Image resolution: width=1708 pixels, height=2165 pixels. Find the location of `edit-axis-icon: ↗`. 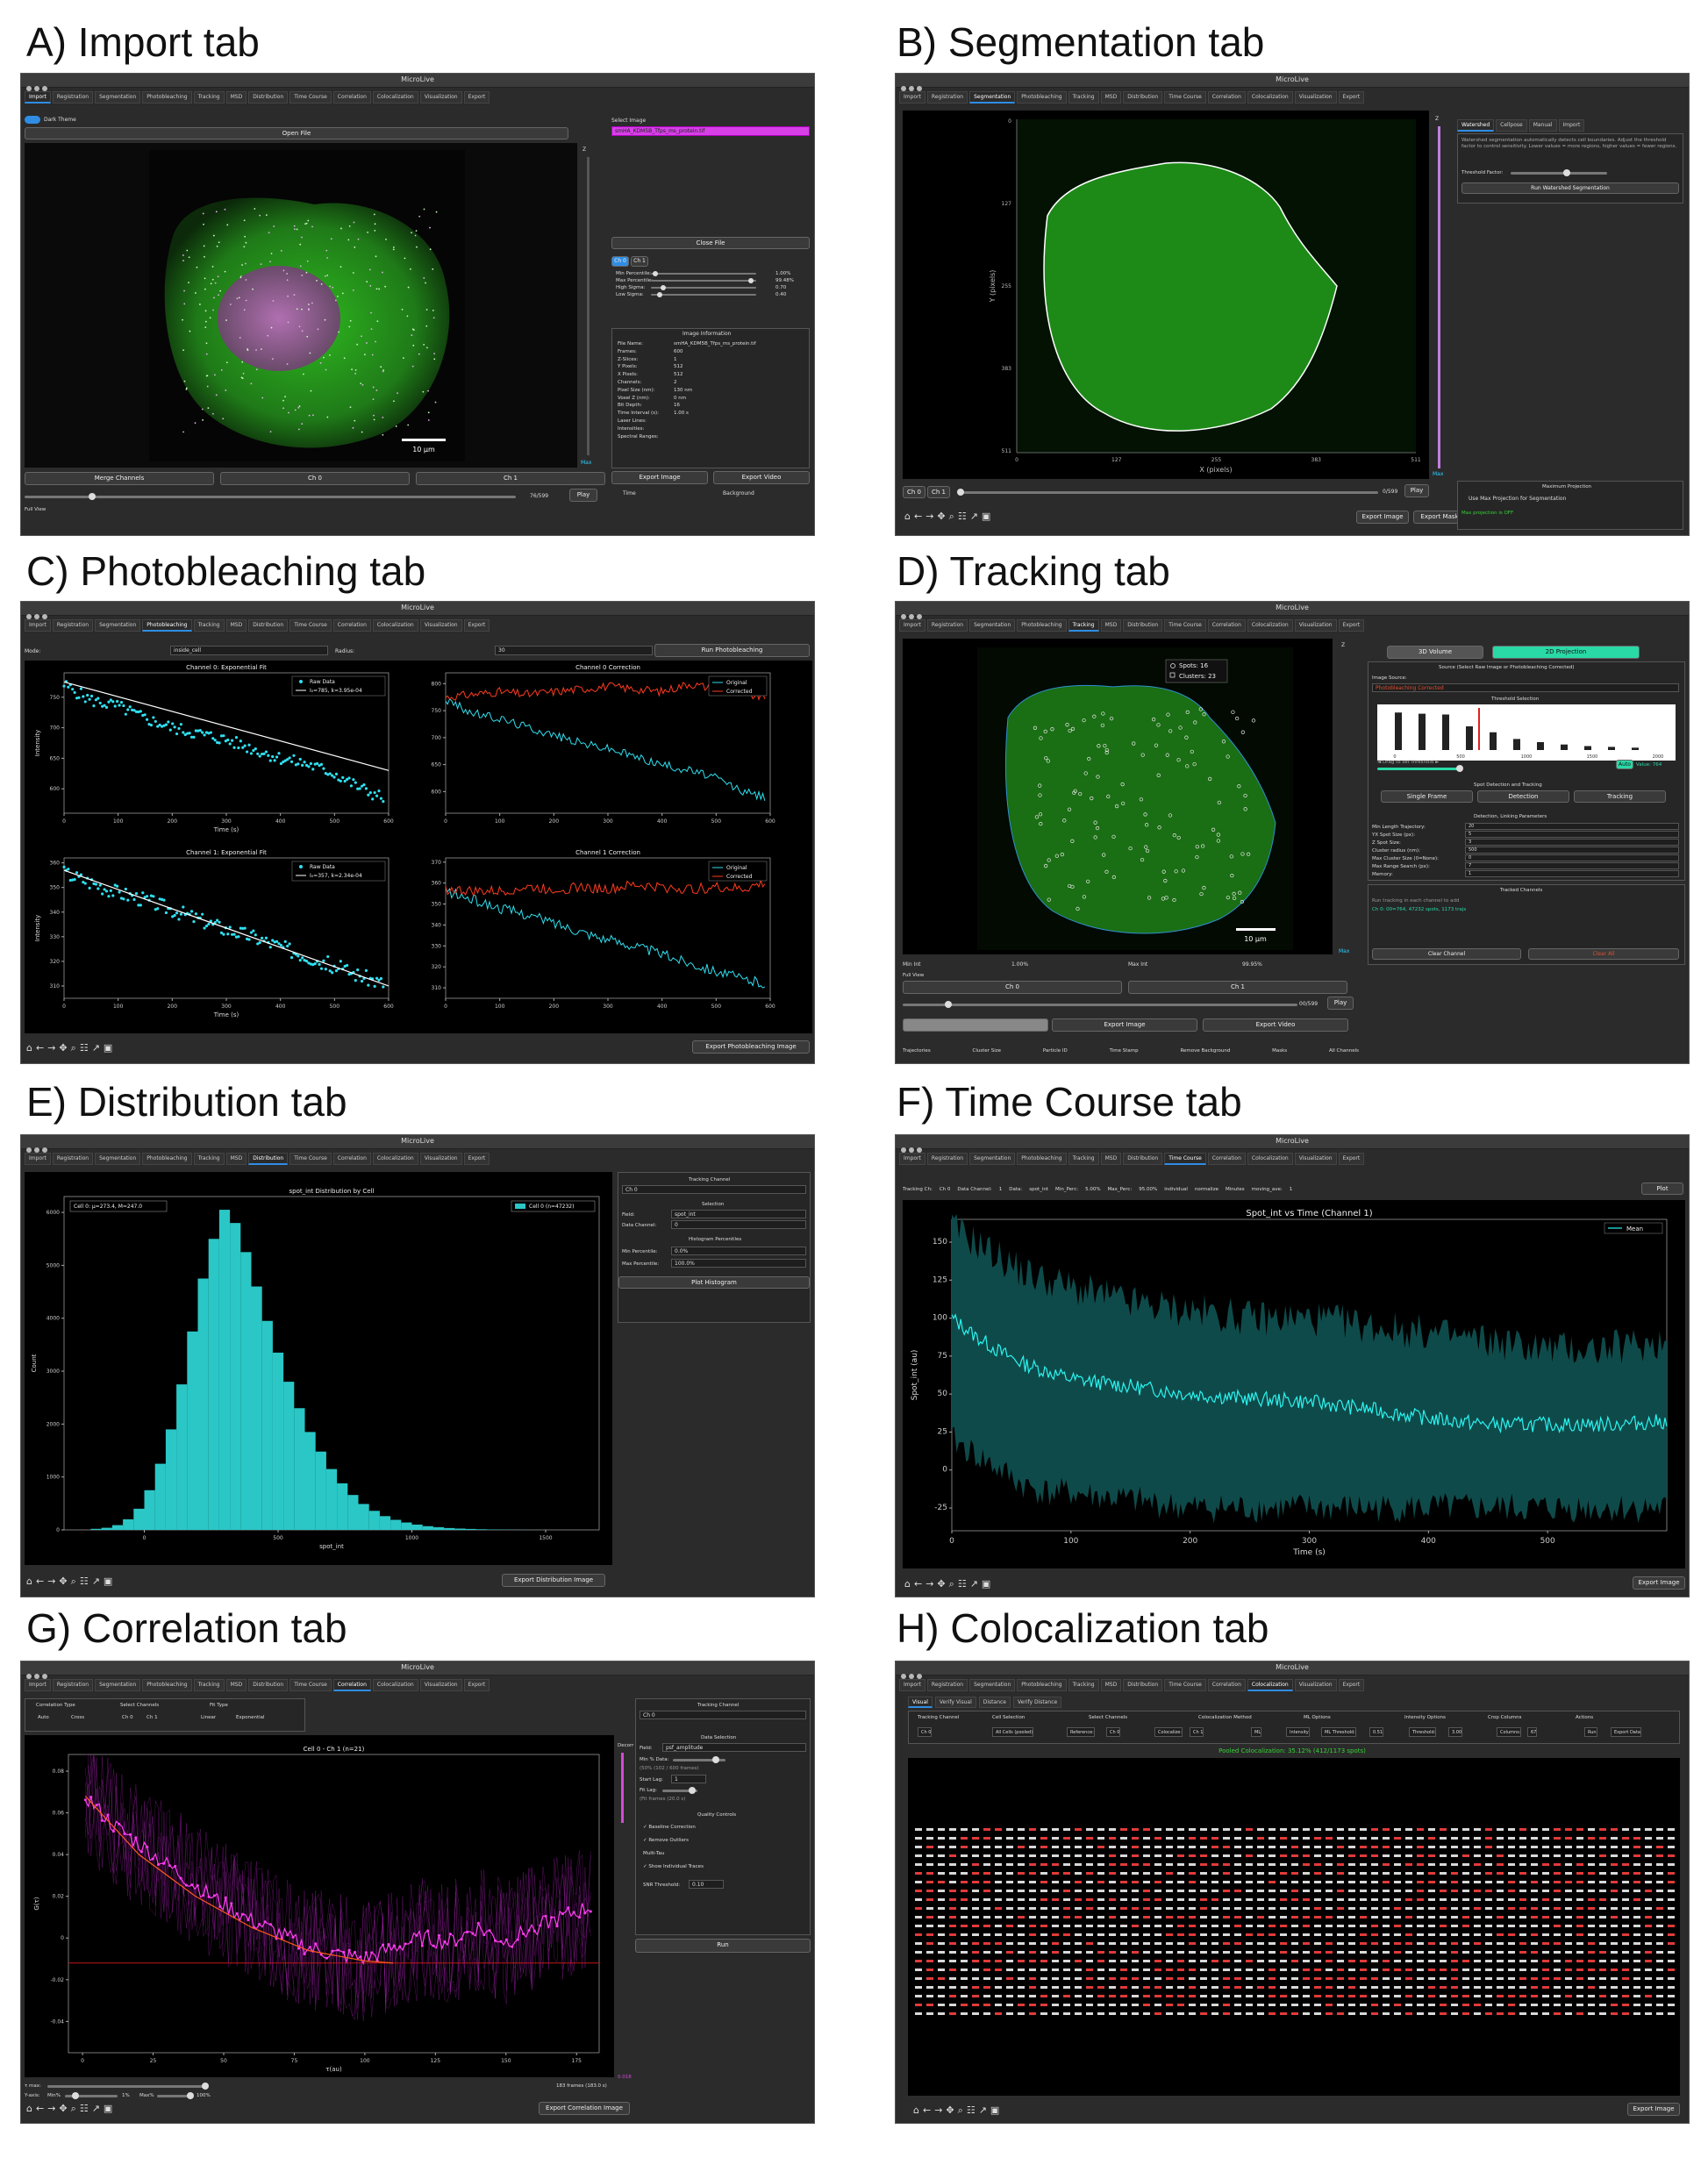

edit-axis-icon: ↗ is located at coordinates (98, 2108).